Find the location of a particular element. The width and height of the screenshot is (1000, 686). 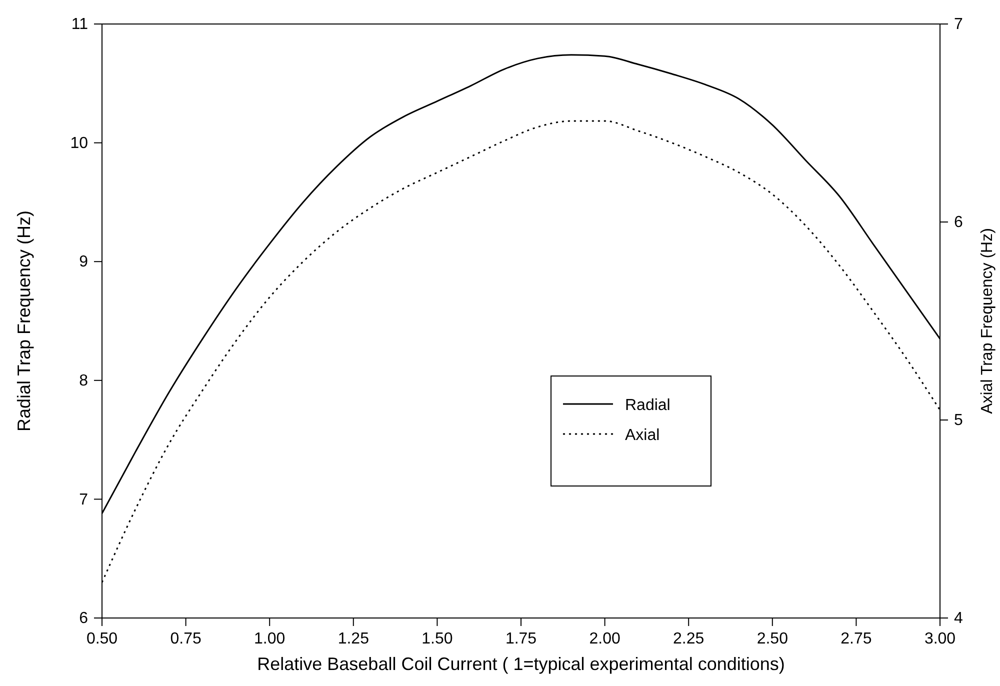

y-tick-label: 6 is located at coordinates (83, 619).